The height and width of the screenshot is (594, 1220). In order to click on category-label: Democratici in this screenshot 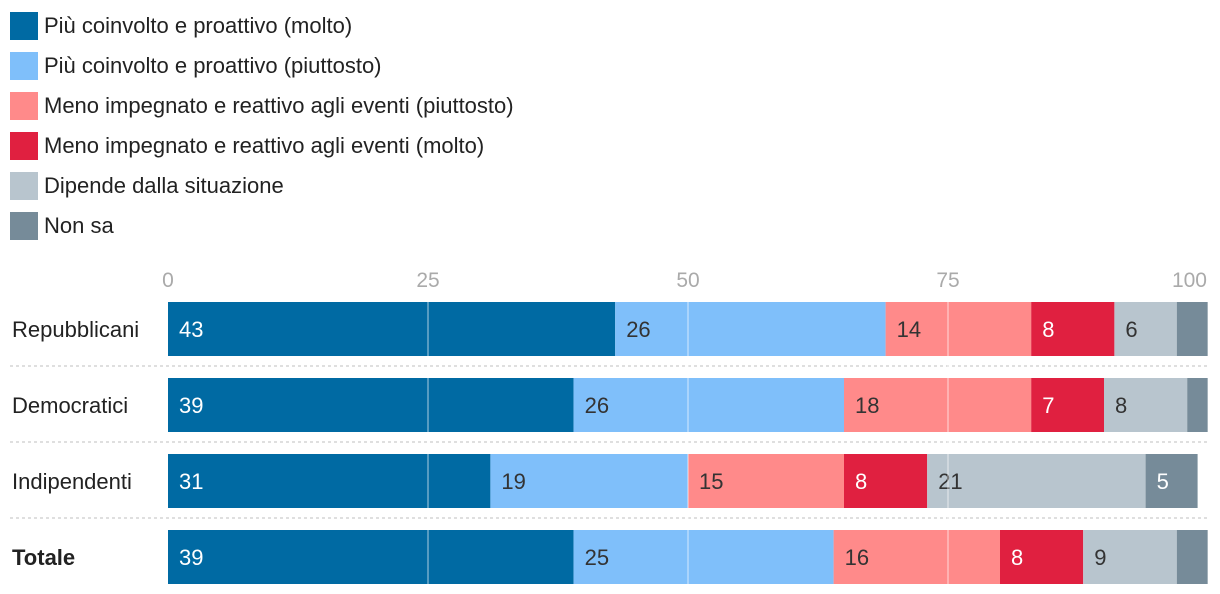, I will do `click(70, 405)`.